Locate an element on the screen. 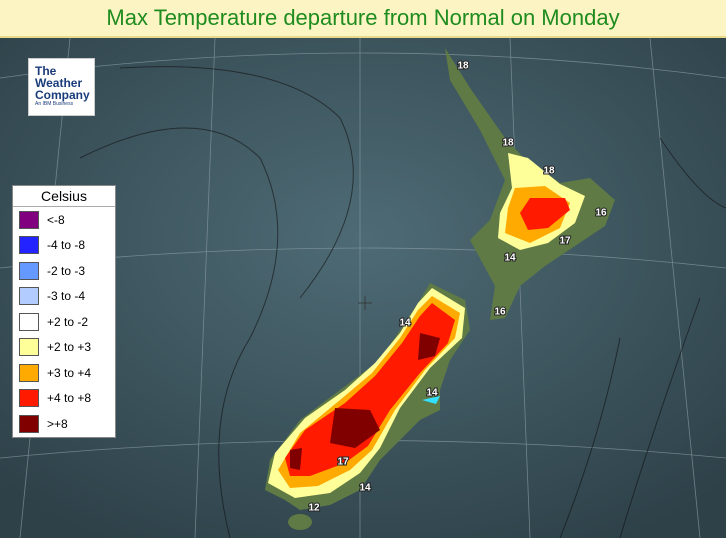  legend-title: Celsius is located at coordinates (64, 196).